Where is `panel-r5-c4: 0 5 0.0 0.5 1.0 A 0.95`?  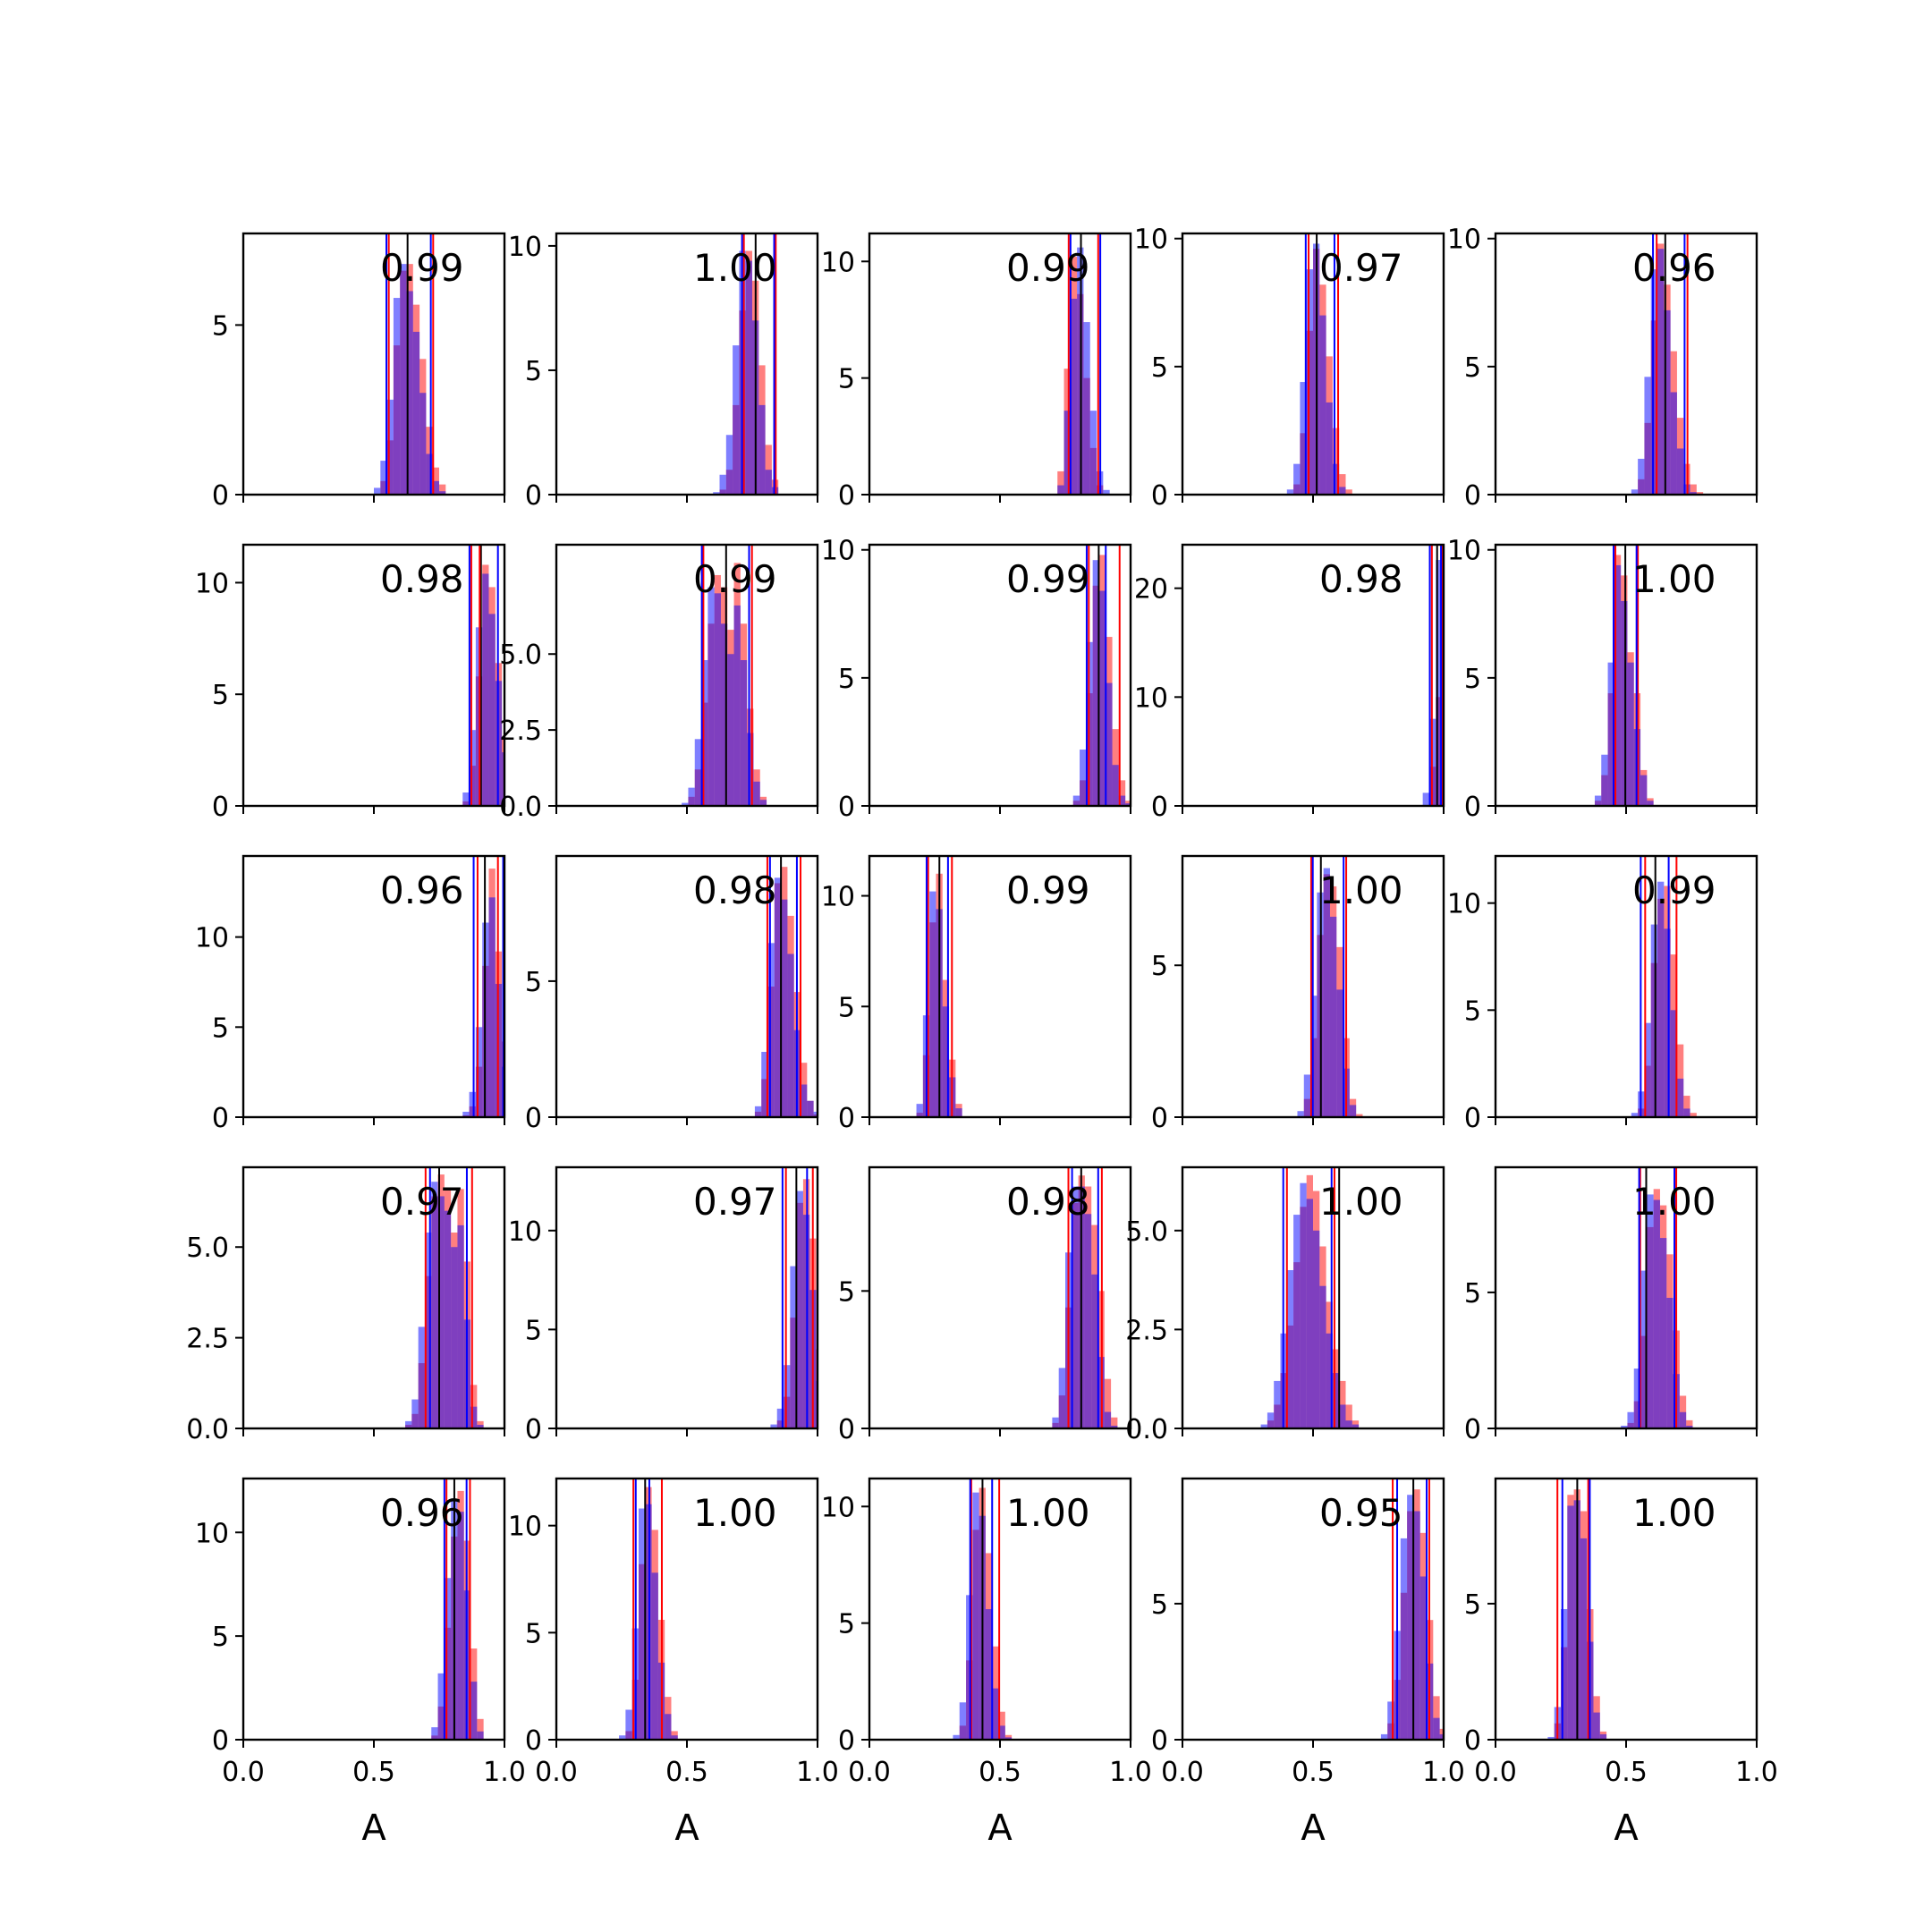 panel-r5-c4: 0 5 0.0 0.5 1.0 A 0.95 is located at coordinates (1308, 1663).